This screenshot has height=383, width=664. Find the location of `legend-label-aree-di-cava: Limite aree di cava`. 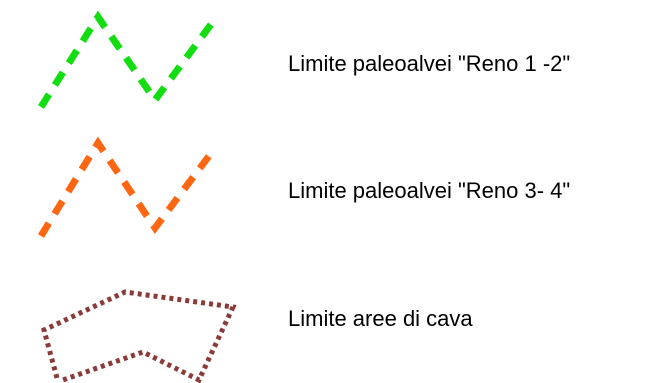

legend-label-aree-di-cava: Limite aree di cava is located at coordinates (380, 318).